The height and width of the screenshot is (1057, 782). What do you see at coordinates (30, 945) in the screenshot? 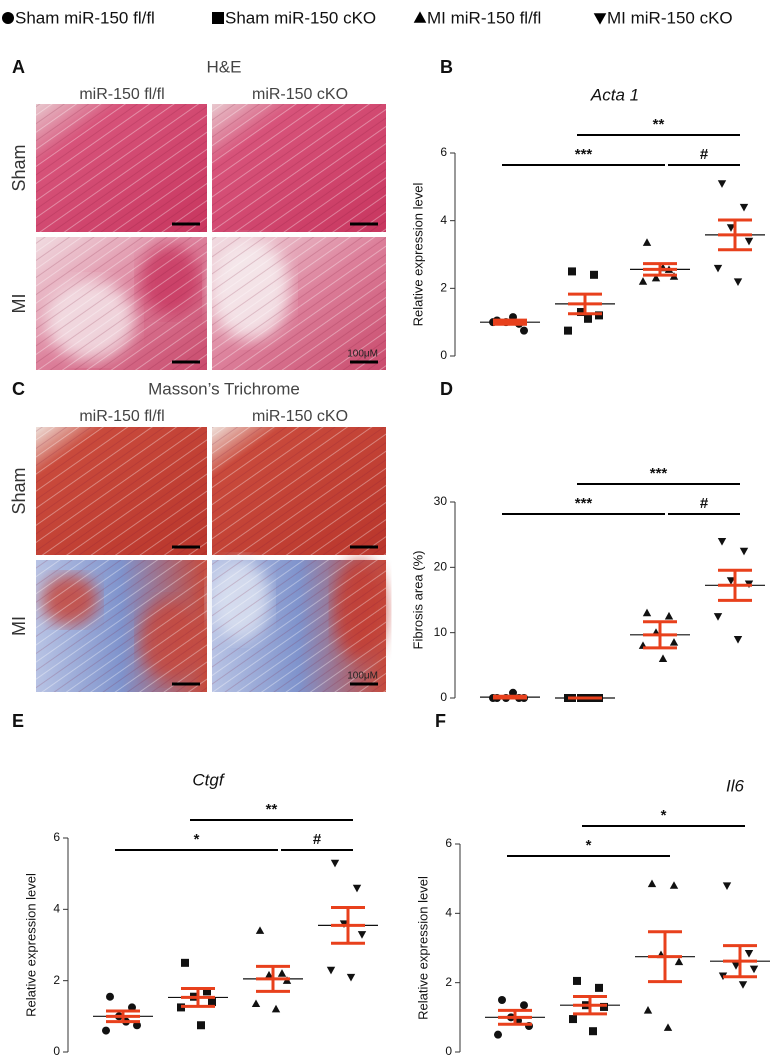
I see `y-axis-label: Relative expression level` at bounding box center [30, 945].